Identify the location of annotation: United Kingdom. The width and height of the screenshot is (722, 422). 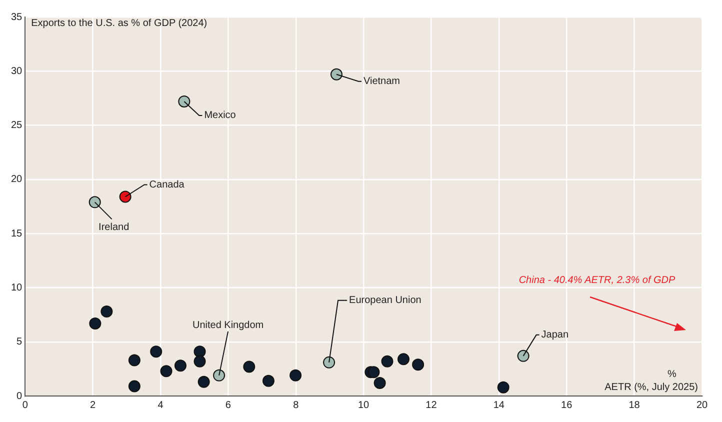
(228, 326).